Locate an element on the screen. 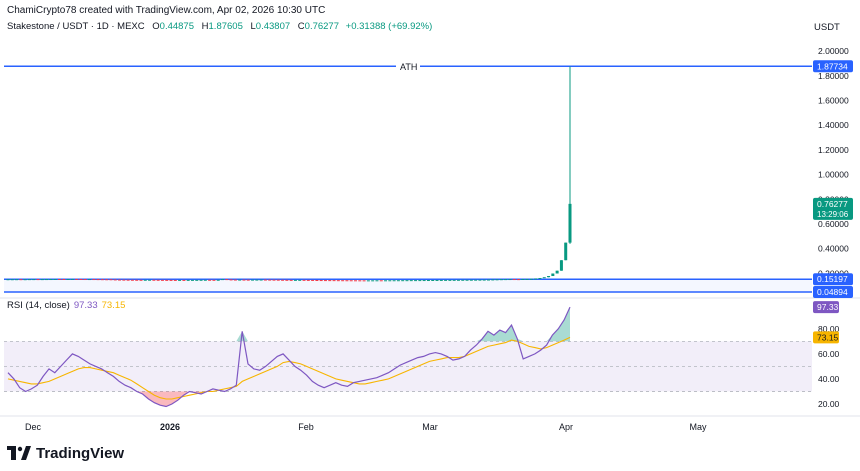  price-label: 1.87734 is located at coordinates (832, 66).